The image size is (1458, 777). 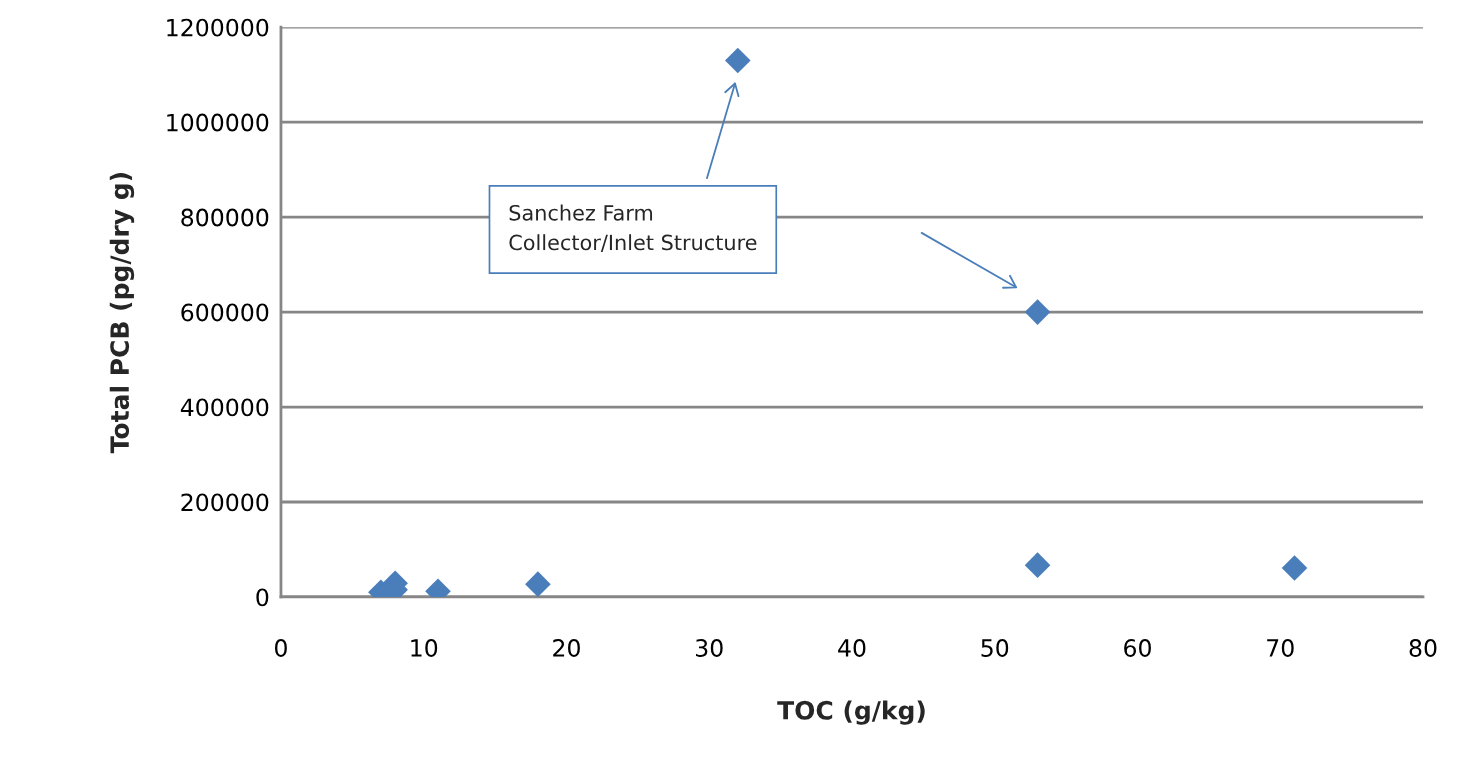 What do you see at coordinates (851, 712) in the screenshot?
I see `x-axis-title: TOC (g/kg)` at bounding box center [851, 712].